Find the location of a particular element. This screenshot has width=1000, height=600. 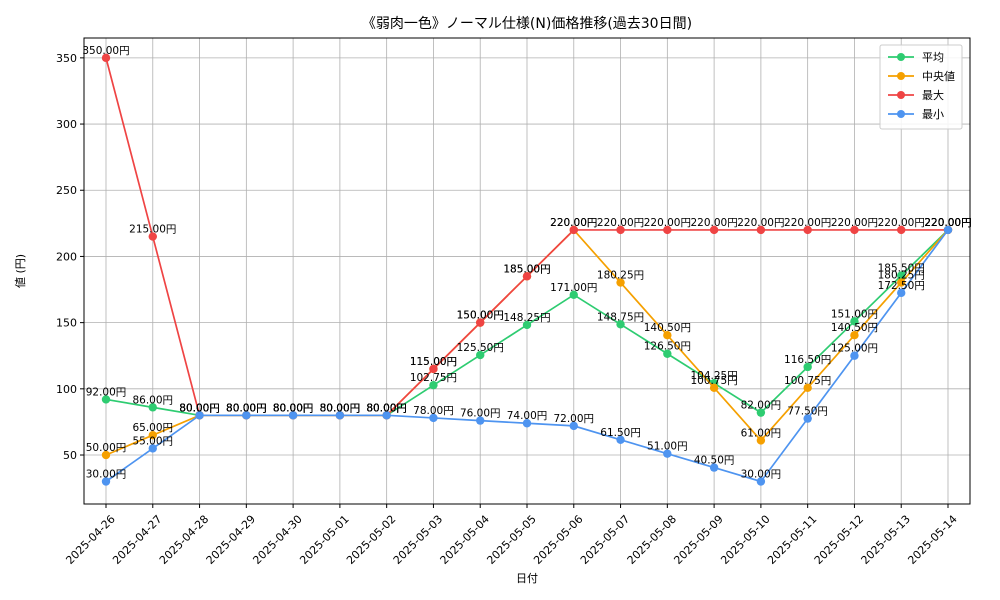

data-value-label: 65.00円 is located at coordinates (152, 428).